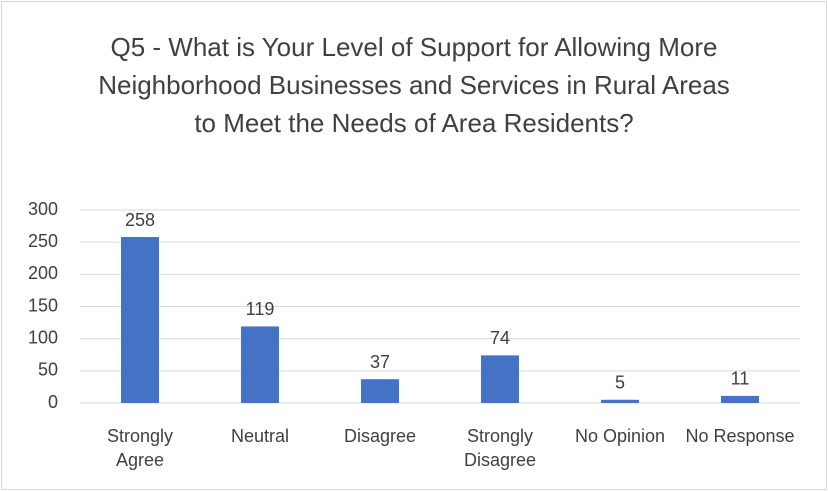  Describe the element at coordinates (43, 337) in the screenshot. I see `y-tick-label: 100` at that location.